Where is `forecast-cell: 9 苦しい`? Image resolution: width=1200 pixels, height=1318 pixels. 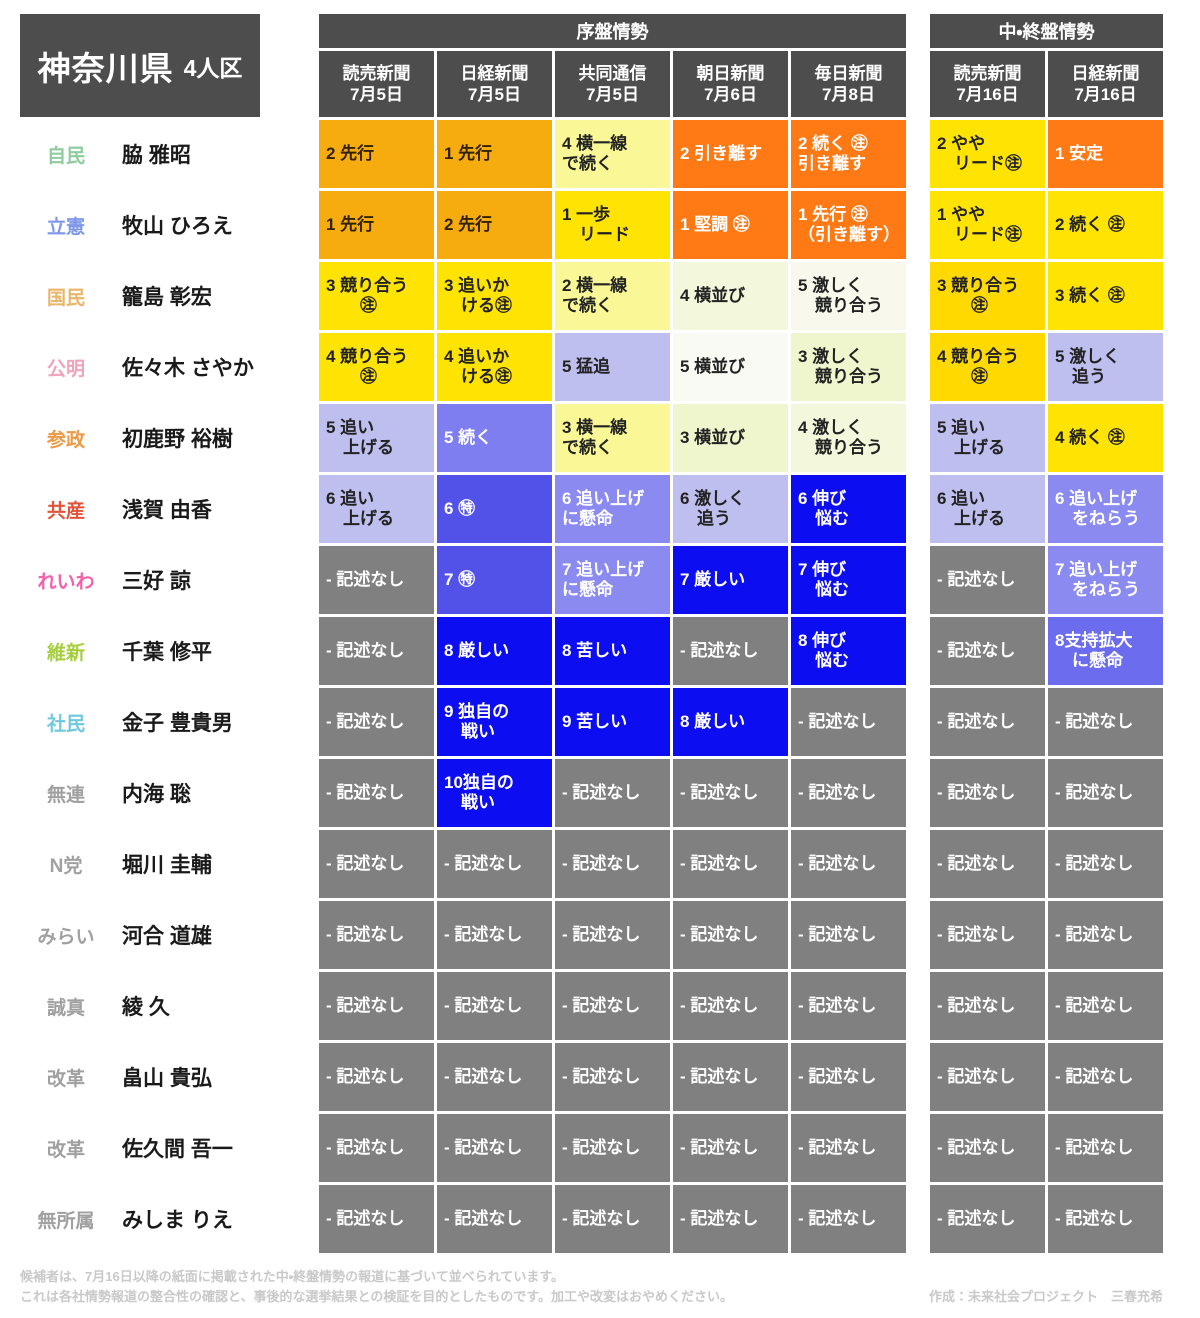
forecast-cell: 9 苦しい is located at coordinates (612, 722).